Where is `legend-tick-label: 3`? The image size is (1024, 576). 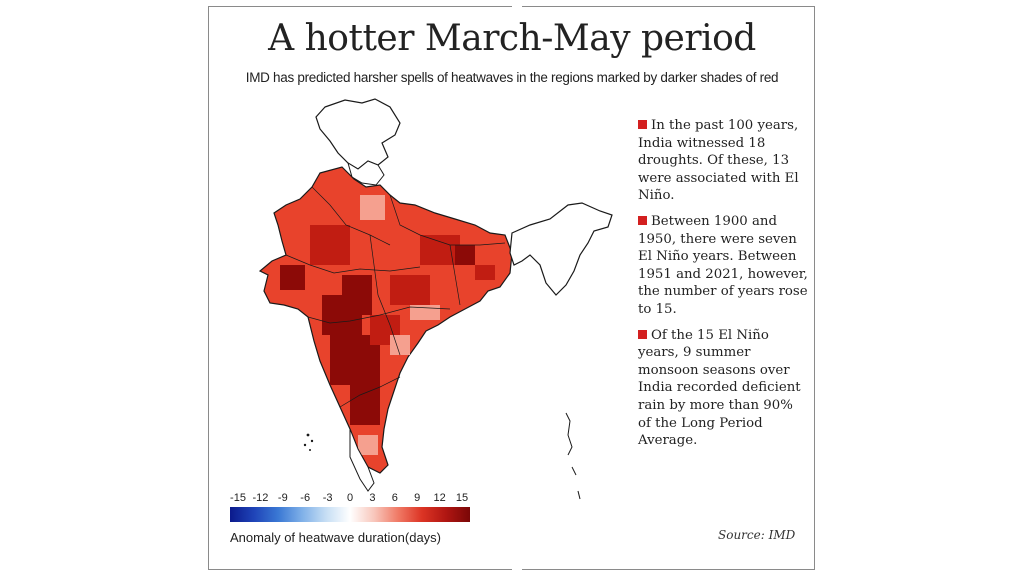
legend-tick-label: 3 is located at coordinates (372, 498).